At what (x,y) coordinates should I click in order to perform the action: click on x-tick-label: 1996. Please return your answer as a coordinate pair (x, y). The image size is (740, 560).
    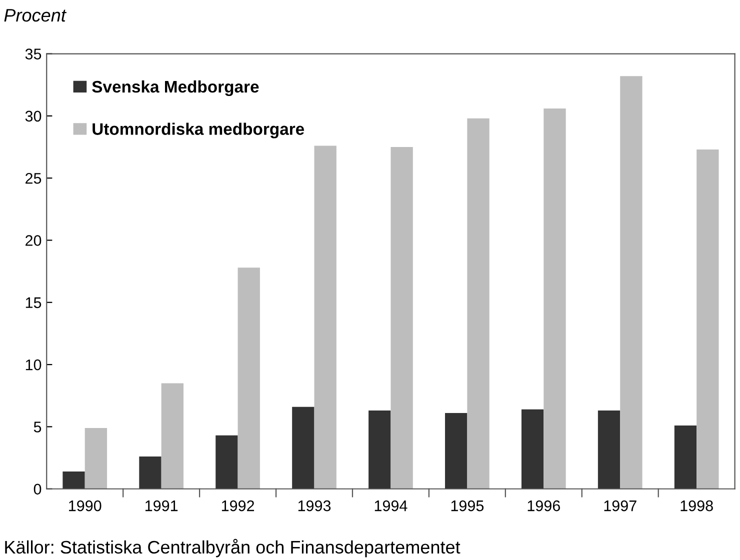
    Looking at the image, I should click on (544, 506).